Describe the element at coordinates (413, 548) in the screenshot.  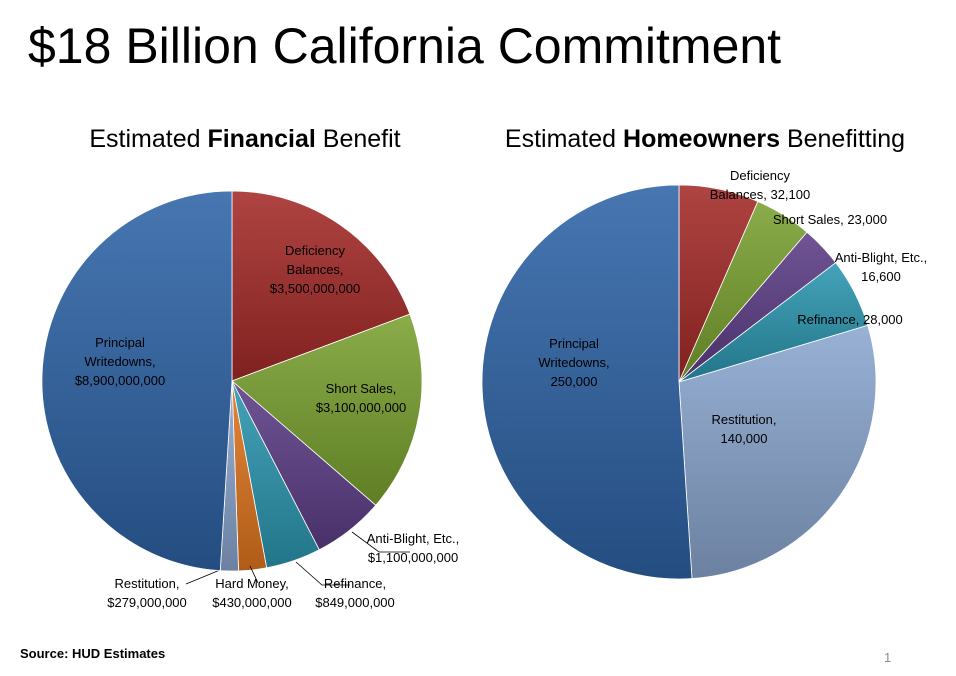
I see `financial-label-anti-blight-etc: Anti-Blight, Etc., $1,100,000,000` at that location.